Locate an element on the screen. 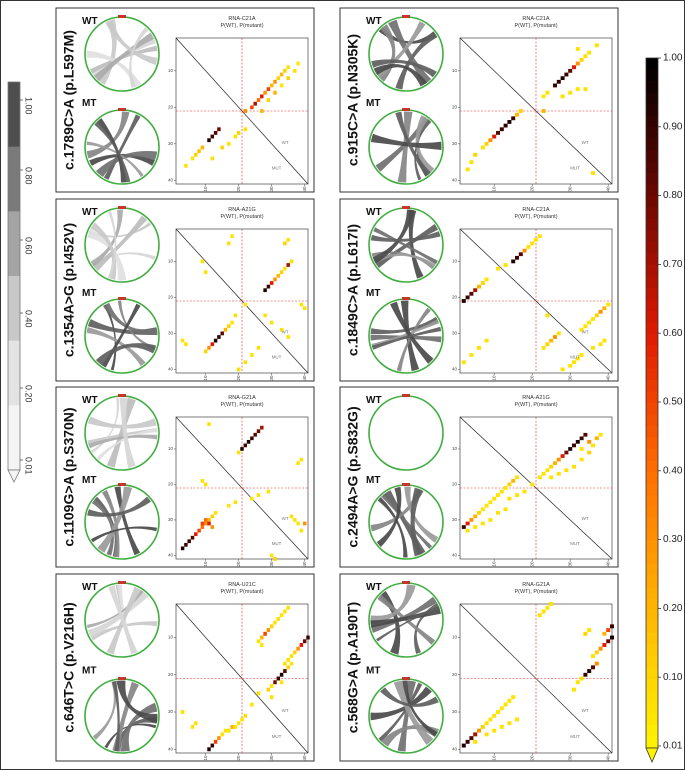  mutation-marker-icon is located at coordinates (406, 16).